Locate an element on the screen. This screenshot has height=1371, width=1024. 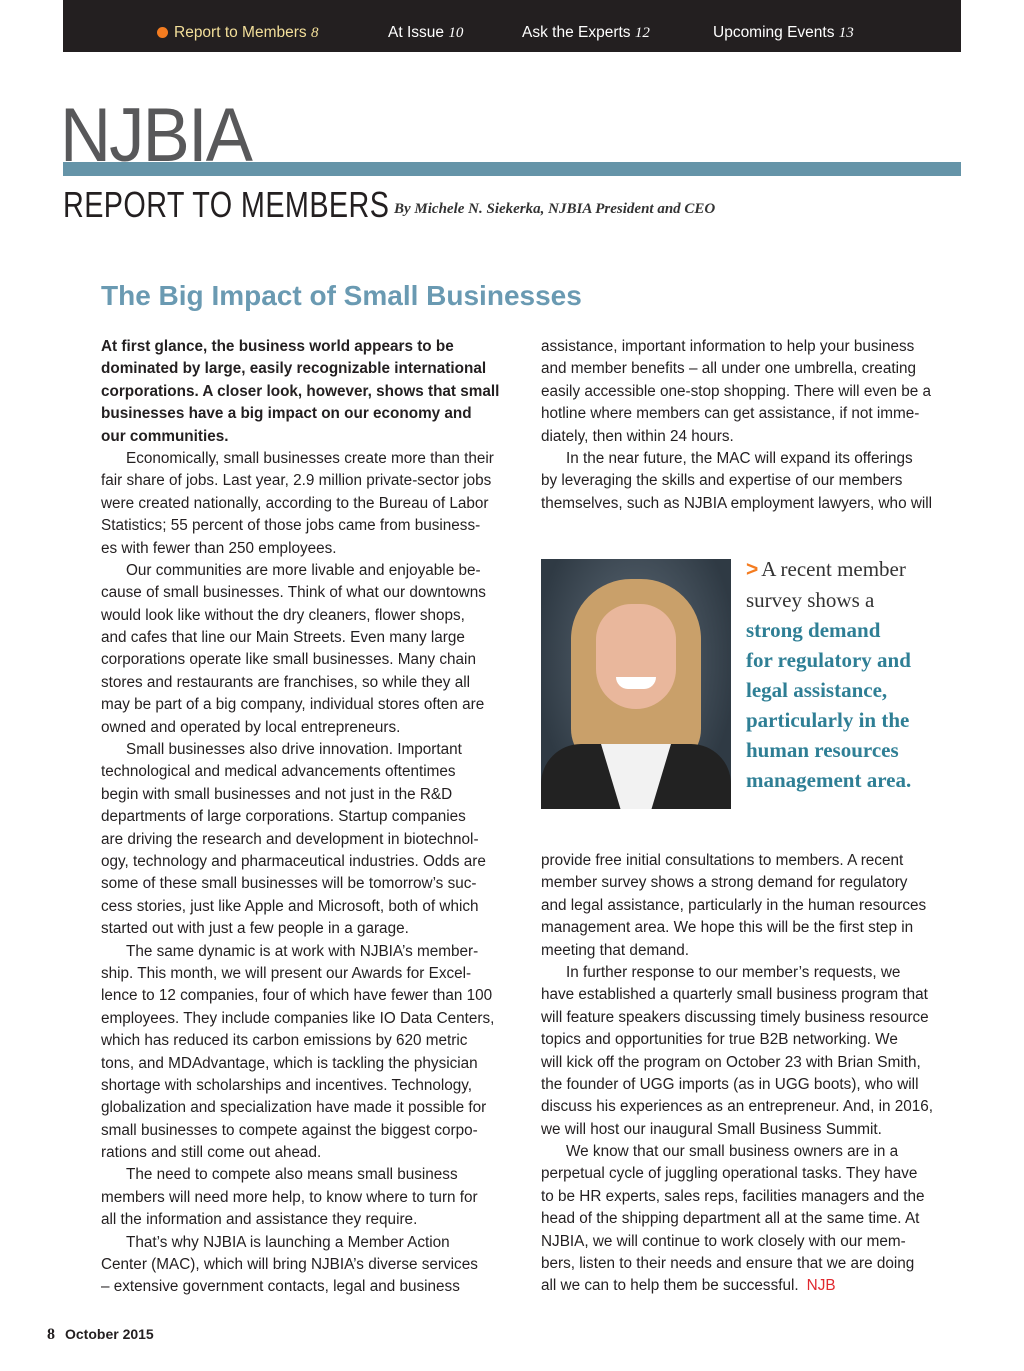
nav-label: Upcoming Events is located at coordinates (774, 32).